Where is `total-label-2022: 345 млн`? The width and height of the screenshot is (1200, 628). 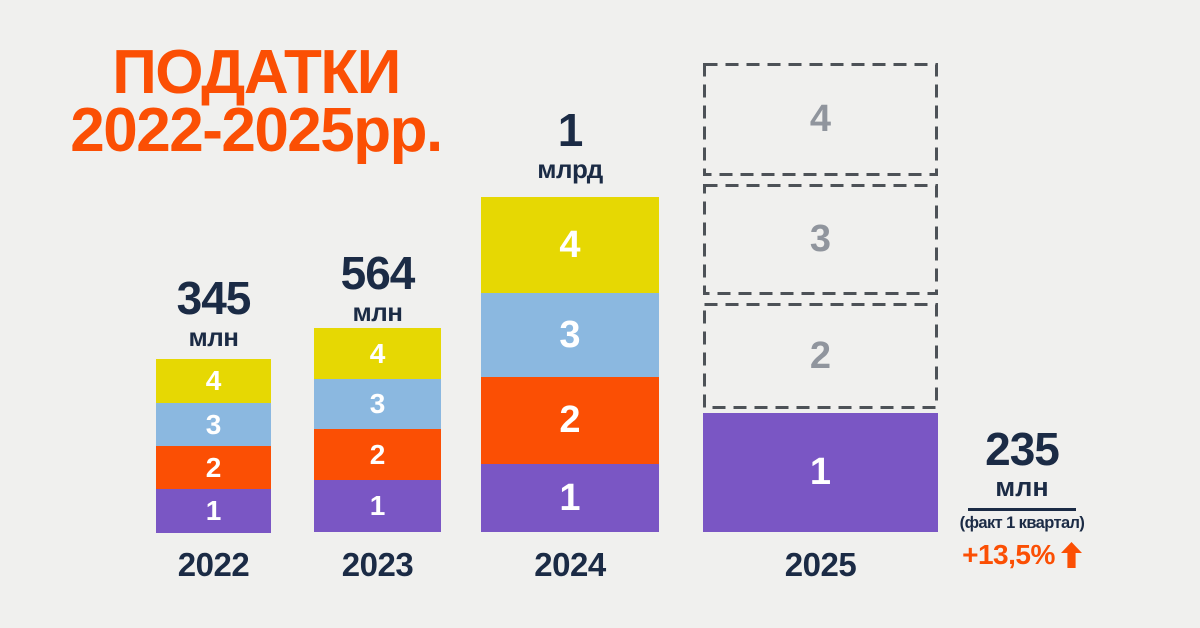
total-label-2022: 345 млн is located at coordinates (213, 312).